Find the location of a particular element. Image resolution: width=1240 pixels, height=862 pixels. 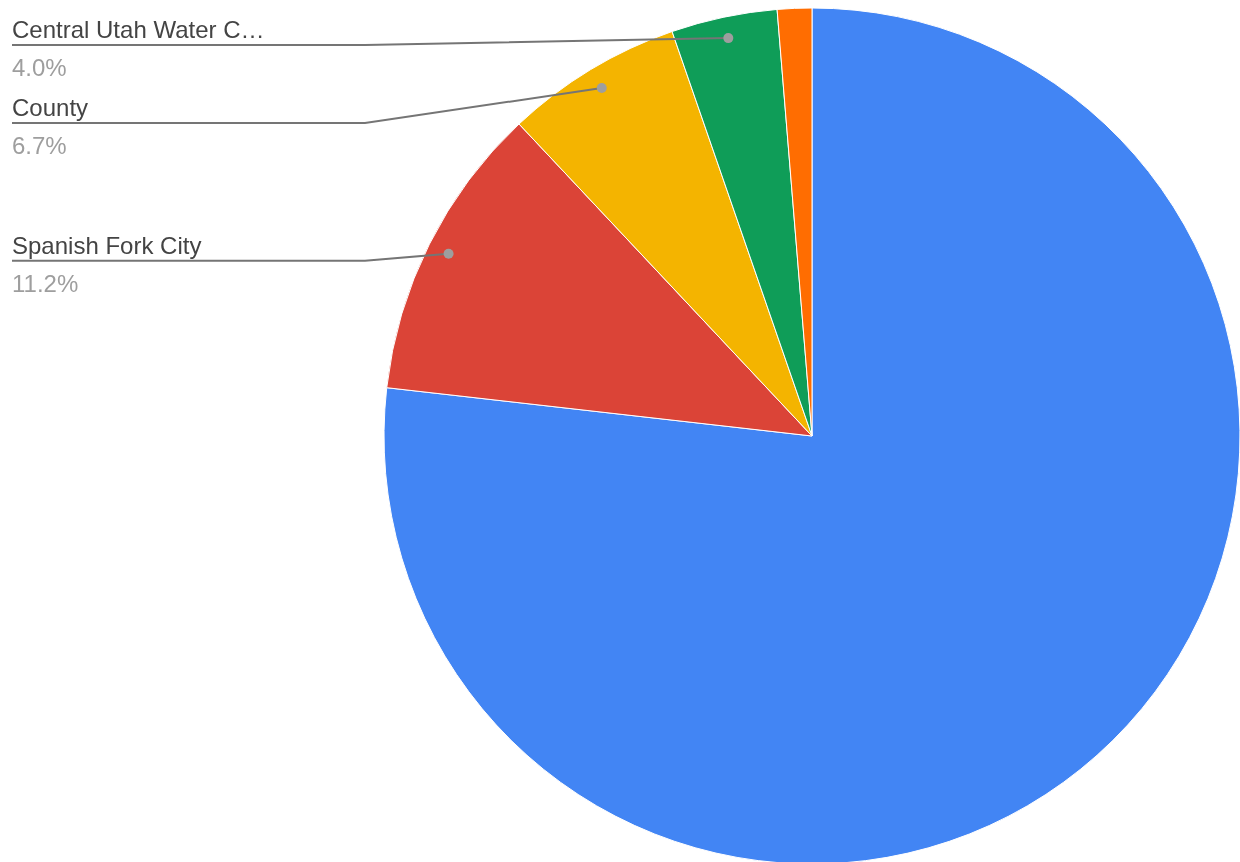

slice-label: Spanish Fork City is located at coordinates (107, 245).